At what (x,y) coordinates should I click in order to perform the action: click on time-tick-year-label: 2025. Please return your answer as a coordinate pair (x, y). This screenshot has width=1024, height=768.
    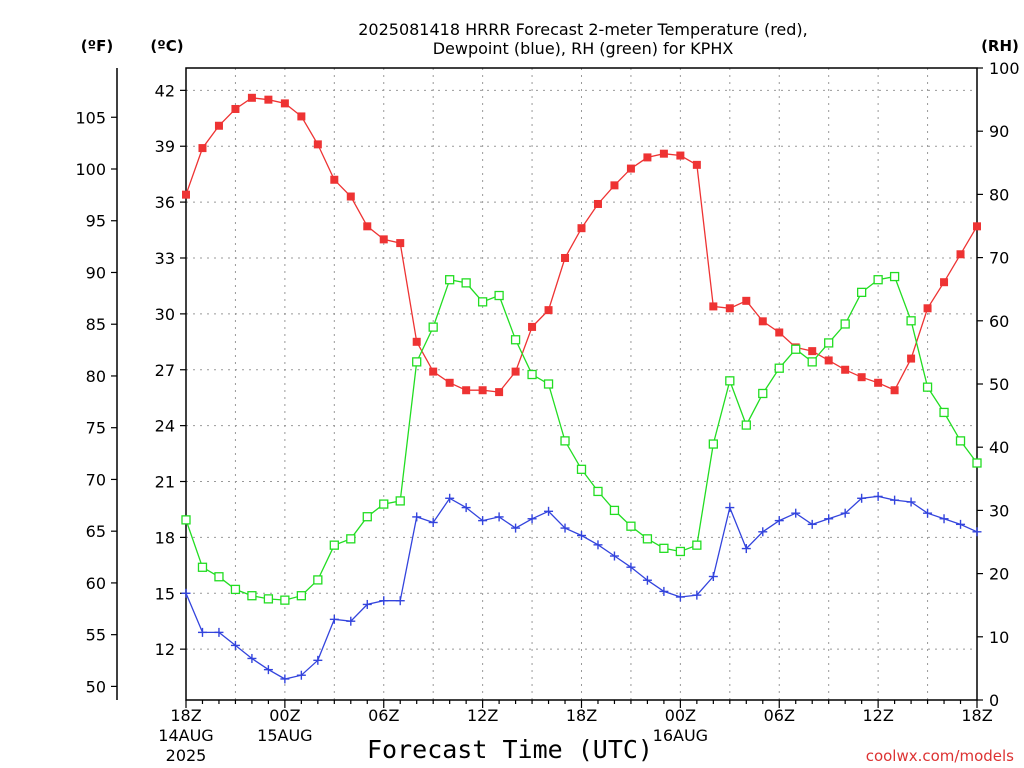
    Looking at the image, I should click on (186, 755).